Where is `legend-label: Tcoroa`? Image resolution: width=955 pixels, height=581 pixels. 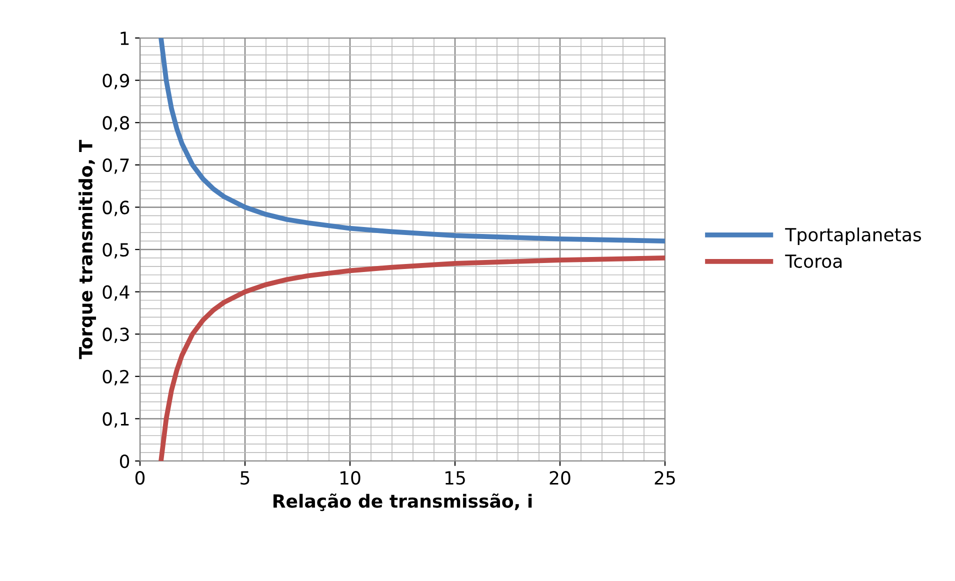
legend-label: Tcoroa is located at coordinates (813, 261).